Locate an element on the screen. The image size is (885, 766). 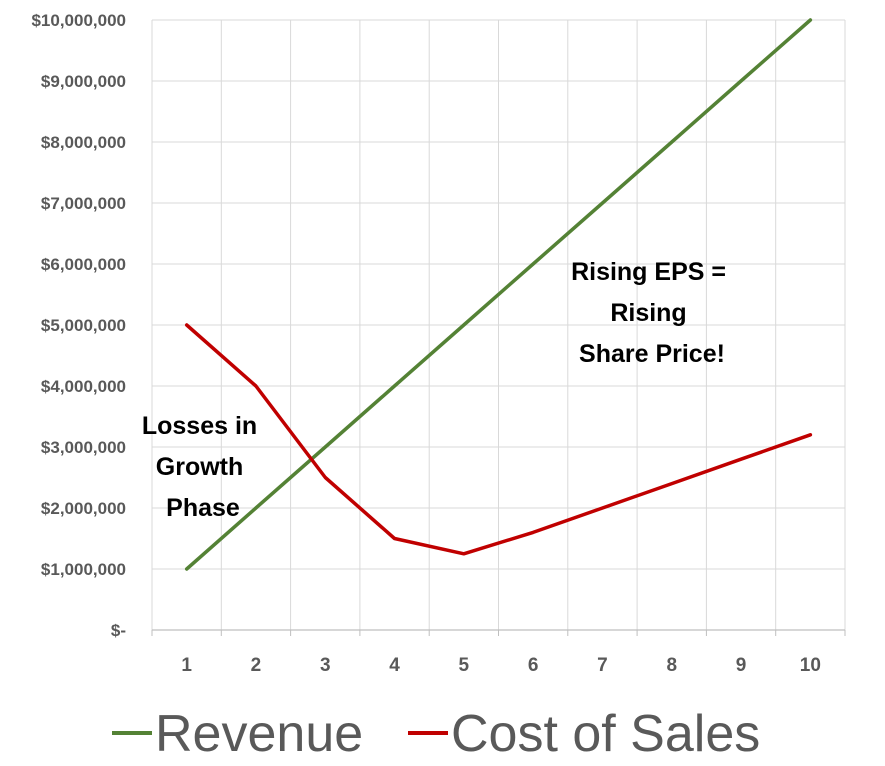
x-tick-label: 5 is located at coordinates (464, 665).